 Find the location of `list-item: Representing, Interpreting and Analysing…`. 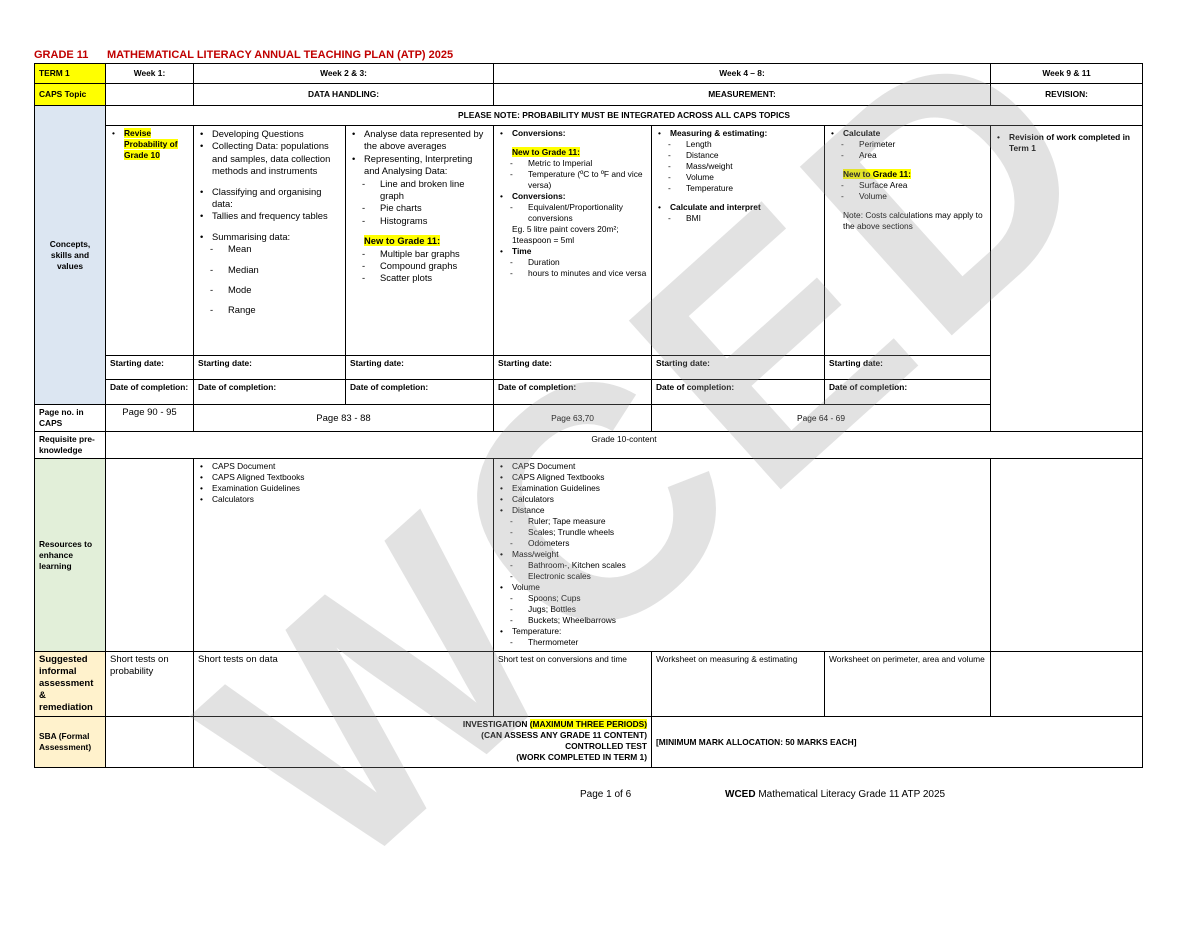

list-item: Representing, Interpreting and Analysing… is located at coordinates (419, 165).